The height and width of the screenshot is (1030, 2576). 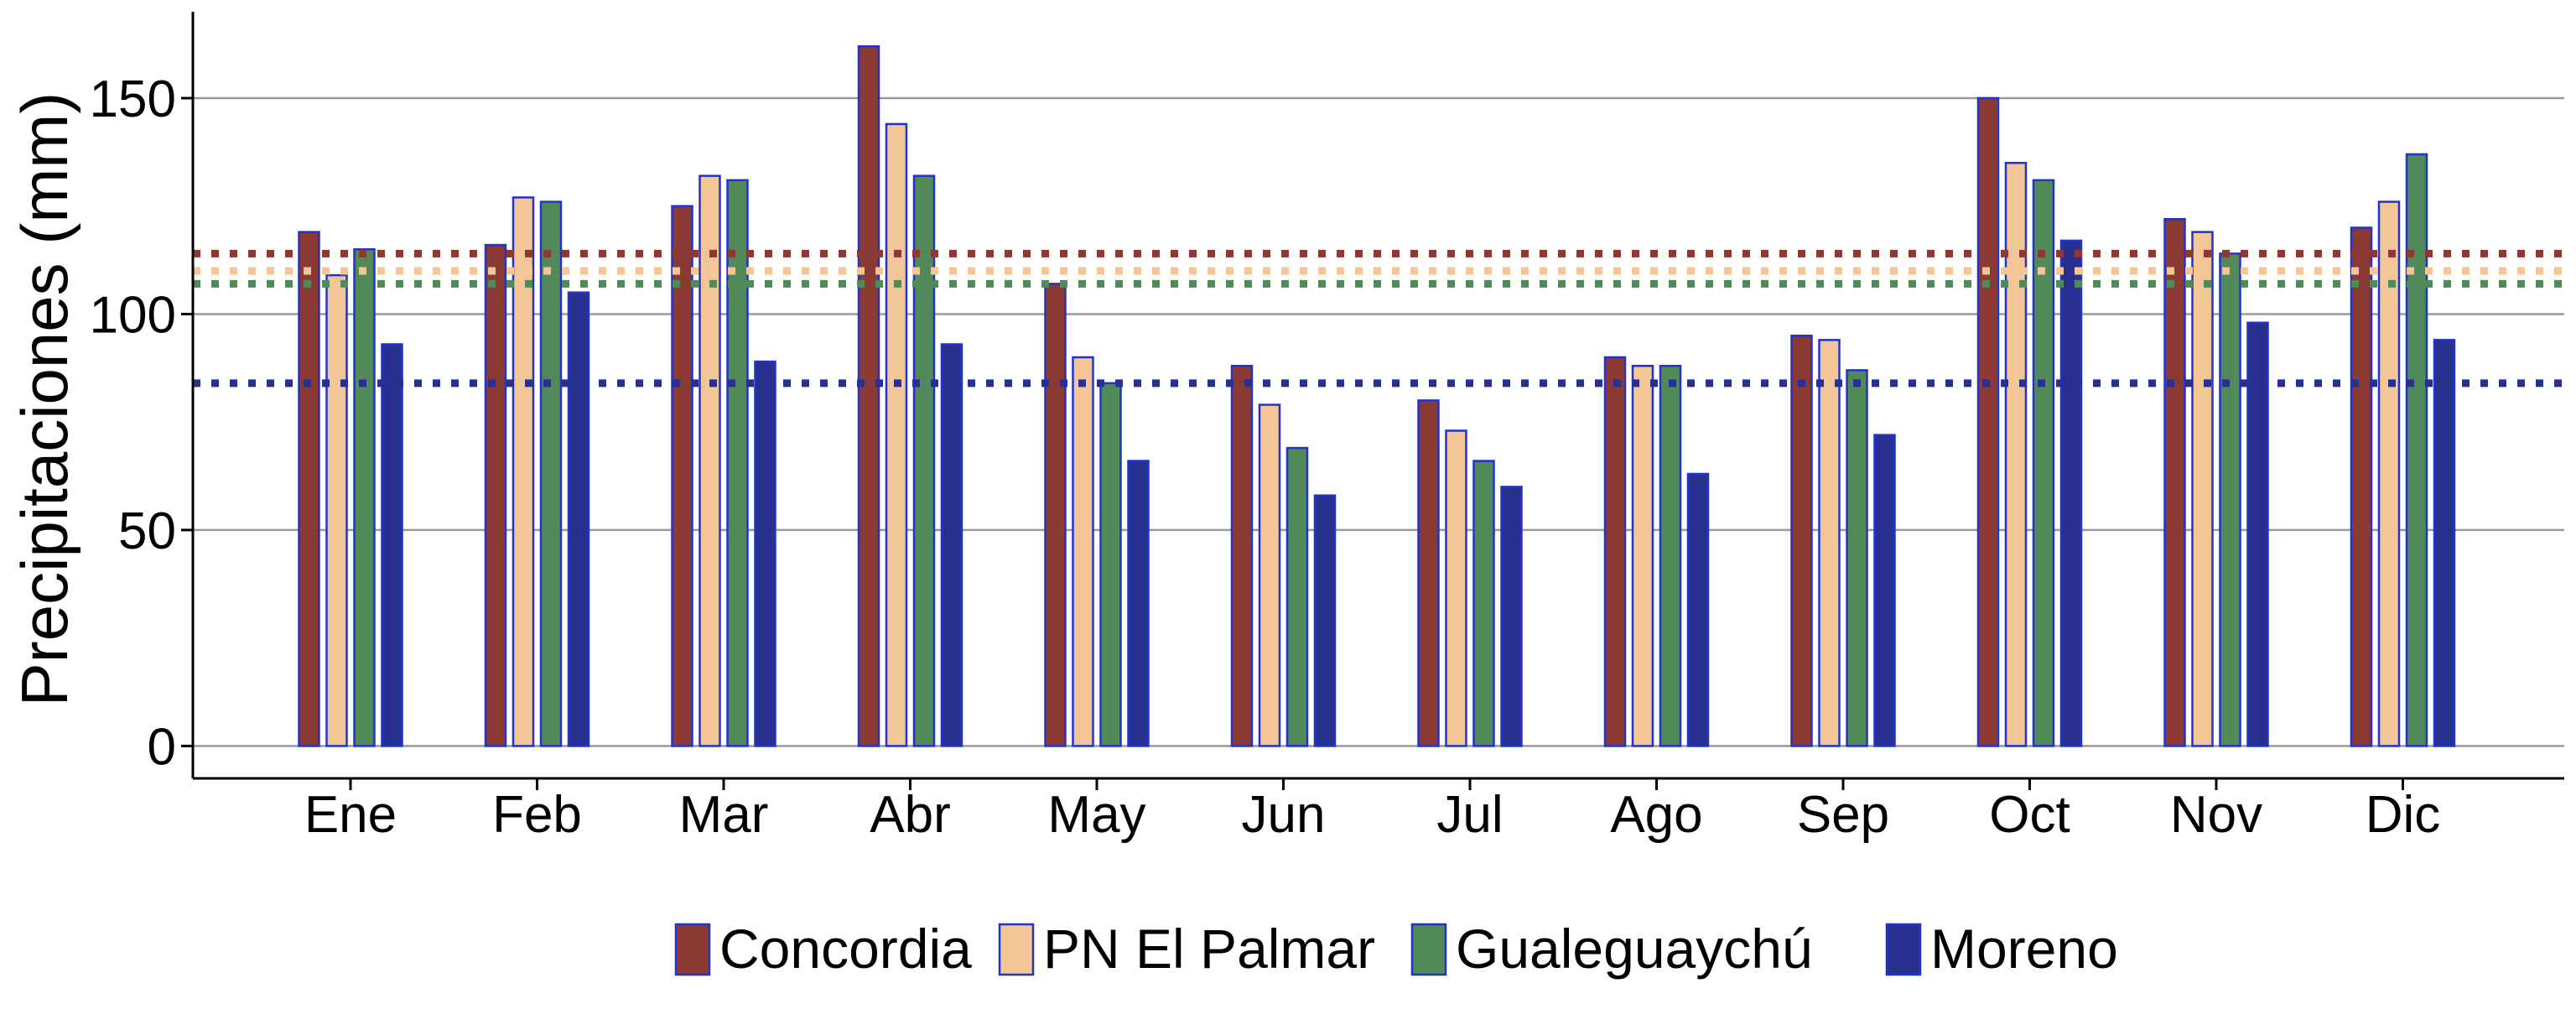 I want to click on x-tick-label: Abr, so click(x=910, y=815).